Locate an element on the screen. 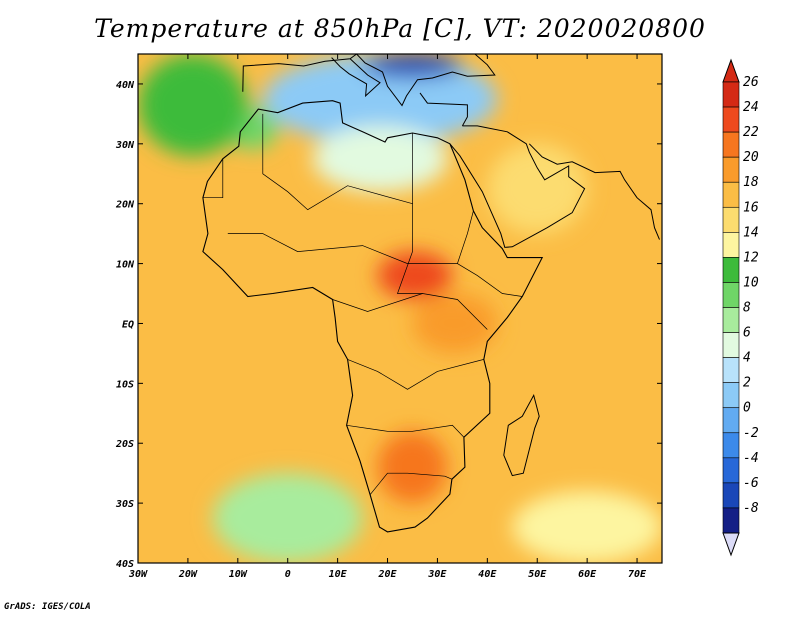  colorbar-label: 16 is located at coordinates (751, 207).